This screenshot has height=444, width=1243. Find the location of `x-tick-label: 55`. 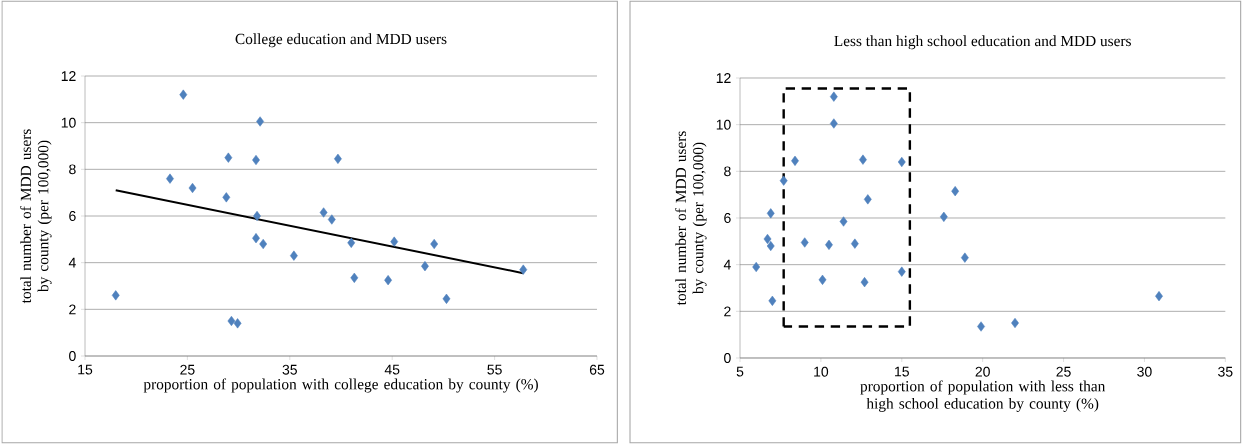

x-tick-label: 55 is located at coordinates (494, 369).